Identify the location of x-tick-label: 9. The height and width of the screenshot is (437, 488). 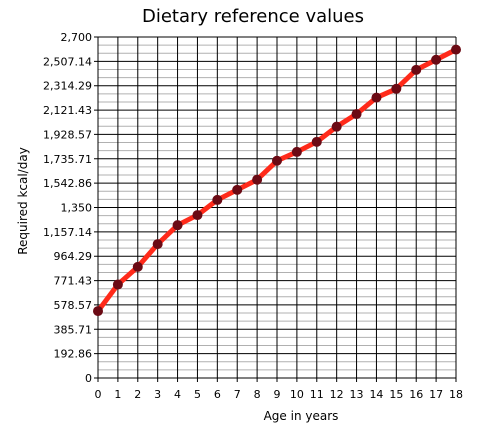
(277, 394).